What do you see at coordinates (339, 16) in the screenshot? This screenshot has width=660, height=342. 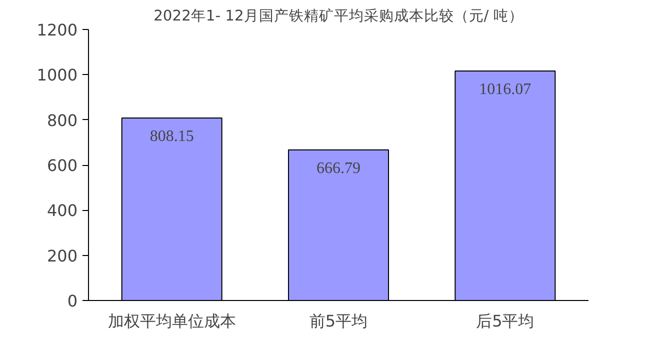 I see `chart-title: 2022年1- 12月国产铁精矿平均采购成本比较（元/ 吨）` at bounding box center [339, 16].